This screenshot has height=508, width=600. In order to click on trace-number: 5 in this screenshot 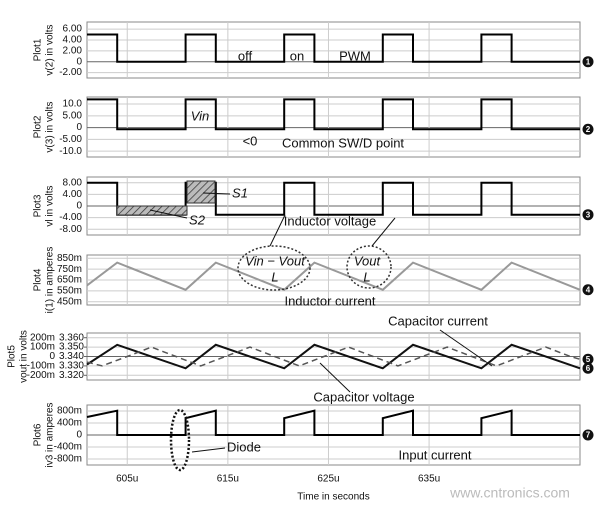, I will do `click(588, 359)`.